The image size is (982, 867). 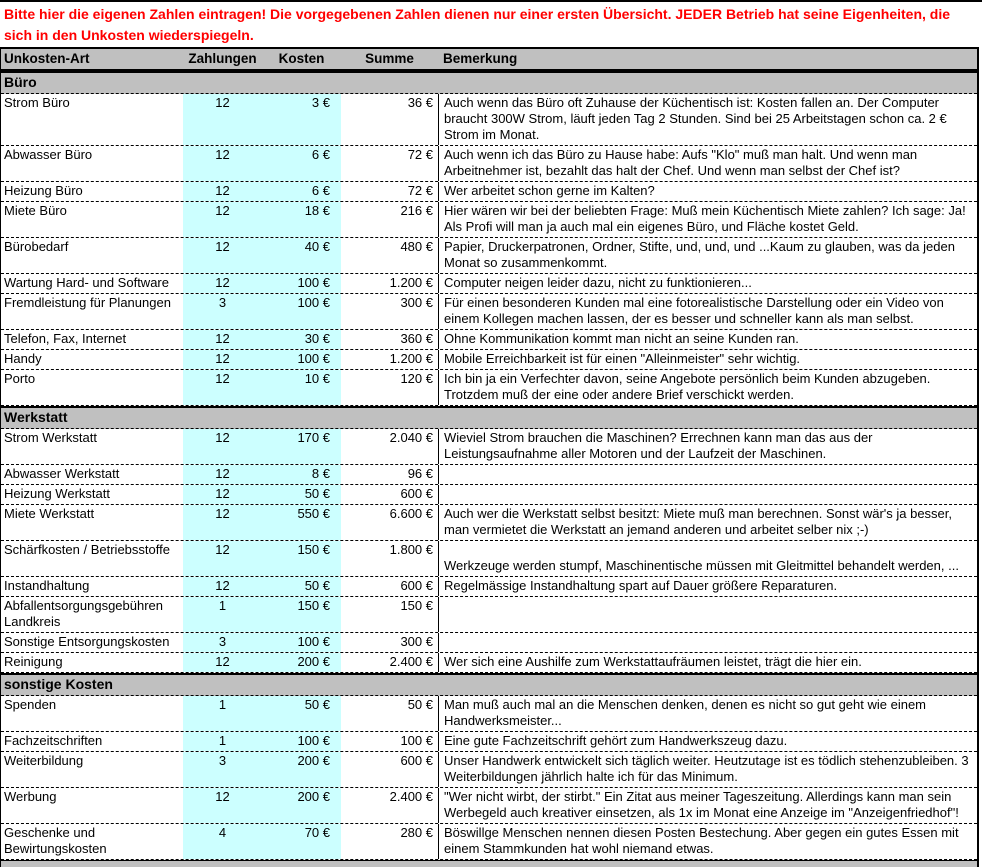 I want to click on cell-unkosten-art: Heizung Büro, so click(x=43, y=190).